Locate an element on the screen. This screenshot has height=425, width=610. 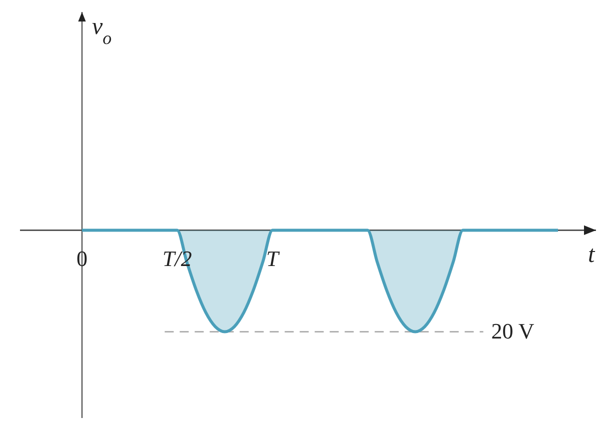
ref-line-label: 20 V is located at coordinates (512, 331).